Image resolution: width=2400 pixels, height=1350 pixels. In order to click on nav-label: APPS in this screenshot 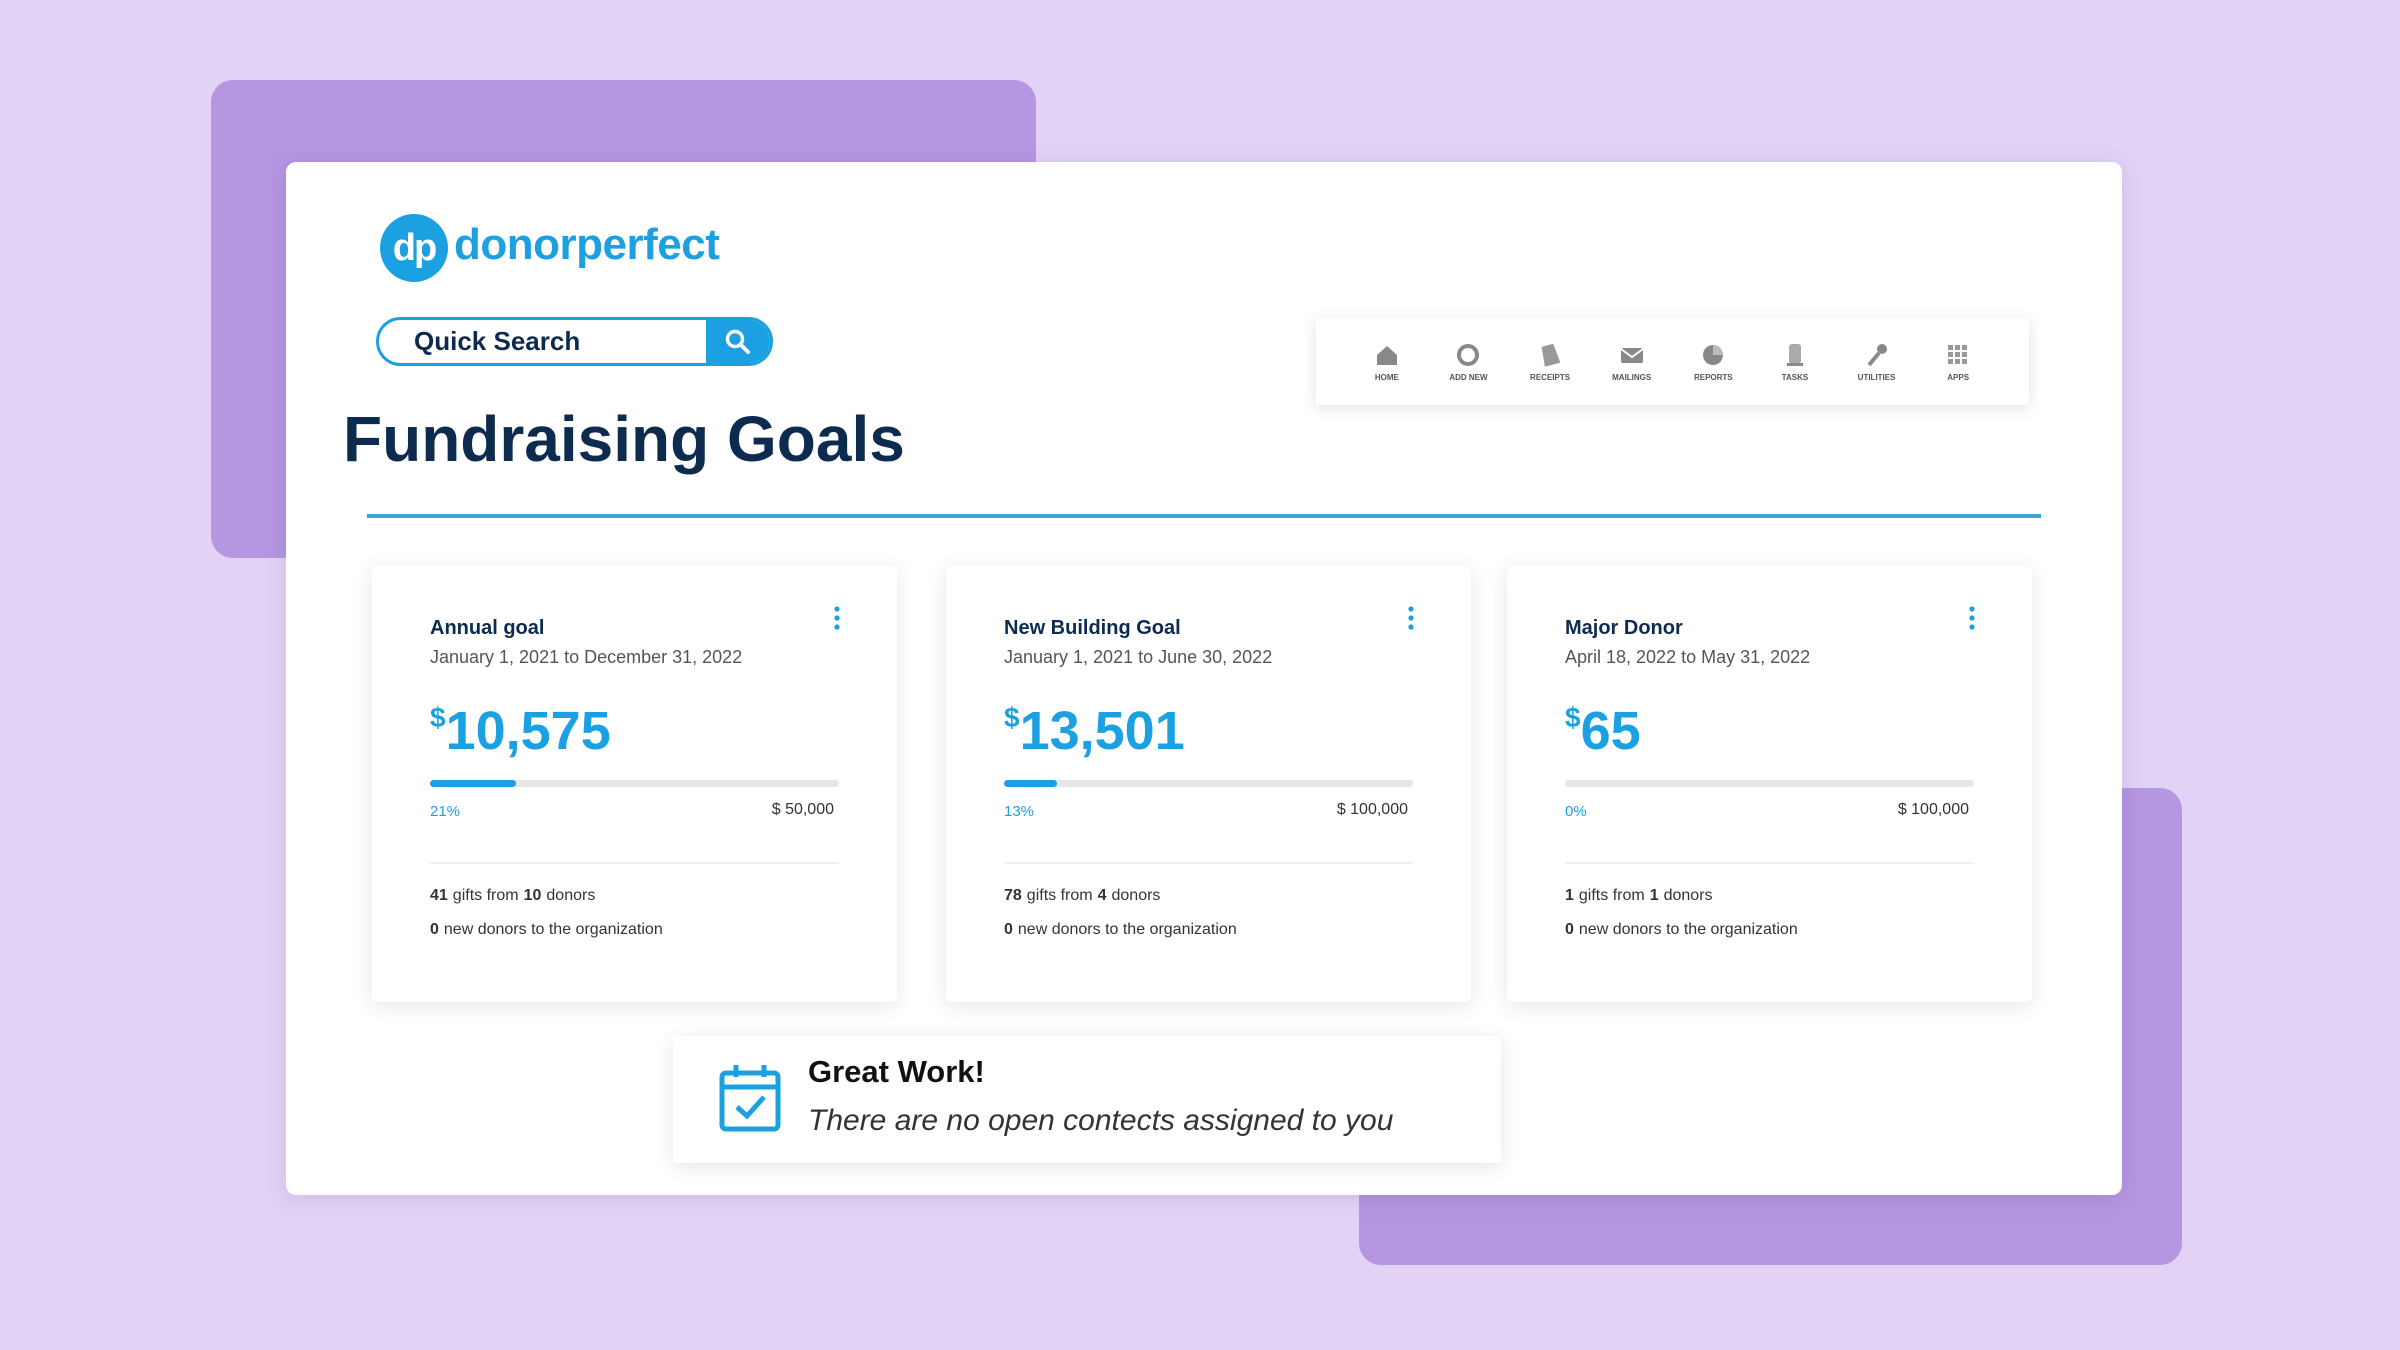, I will do `click(1958, 377)`.